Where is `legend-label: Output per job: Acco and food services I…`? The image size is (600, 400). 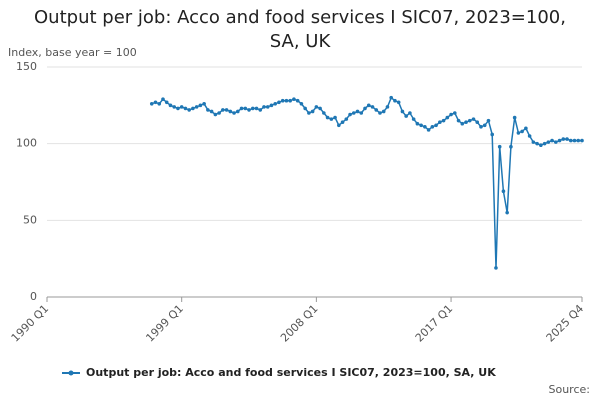 legend-label: Output per job: Acco and food services I… is located at coordinates (291, 372).